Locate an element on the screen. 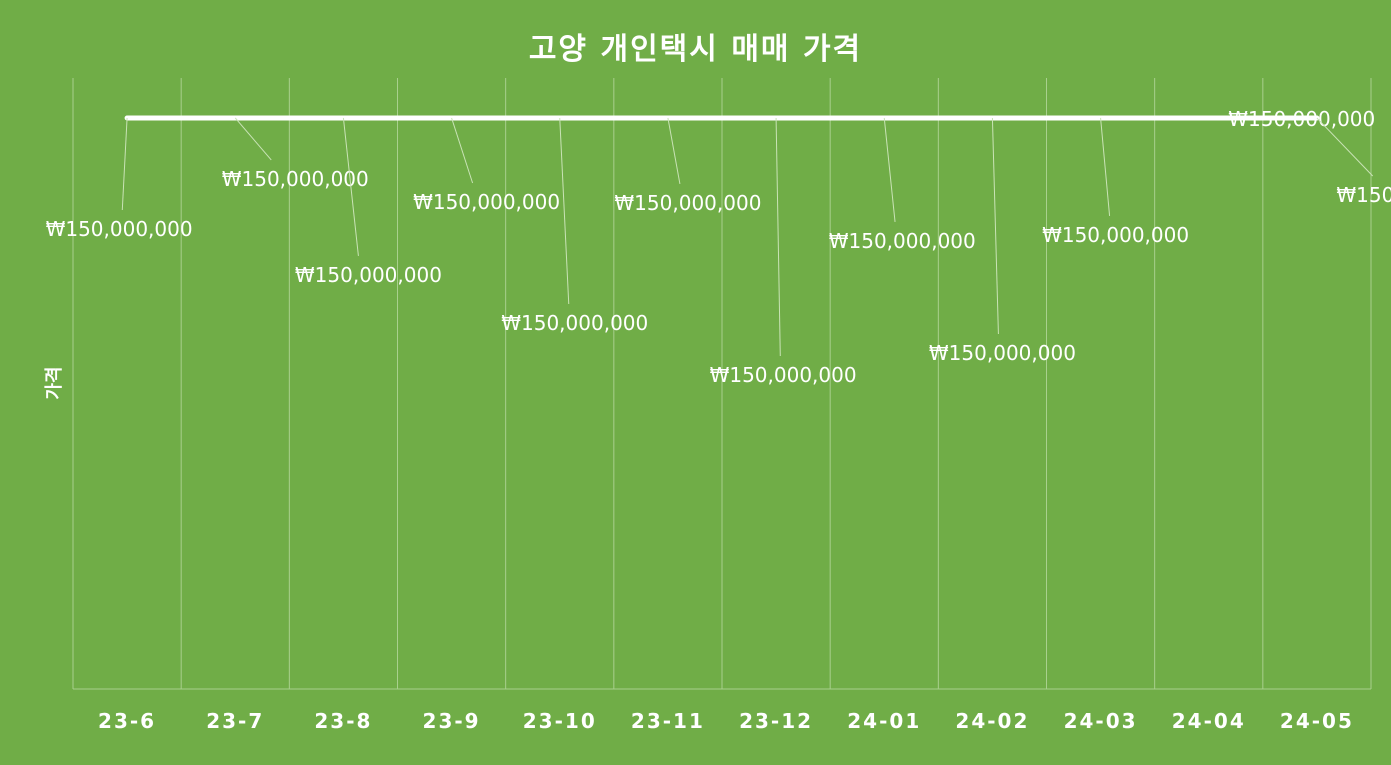 Image resolution: width=1391 pixels, height=765 pixels. x-tick-label: 23-8 is located at coordinates (343, 721).